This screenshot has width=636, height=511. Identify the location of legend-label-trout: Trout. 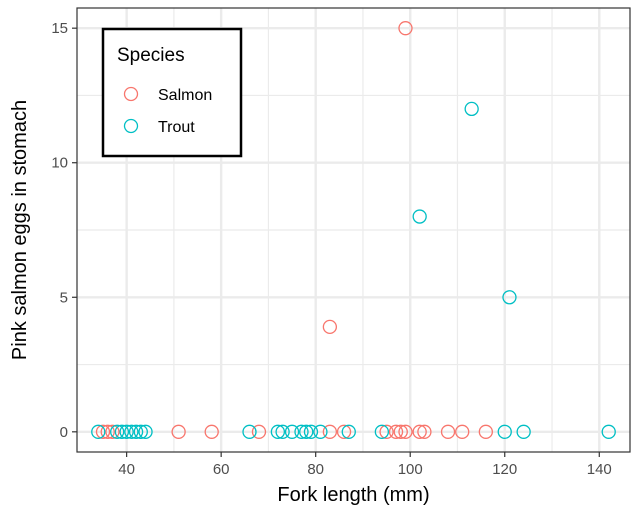
(176, 127).